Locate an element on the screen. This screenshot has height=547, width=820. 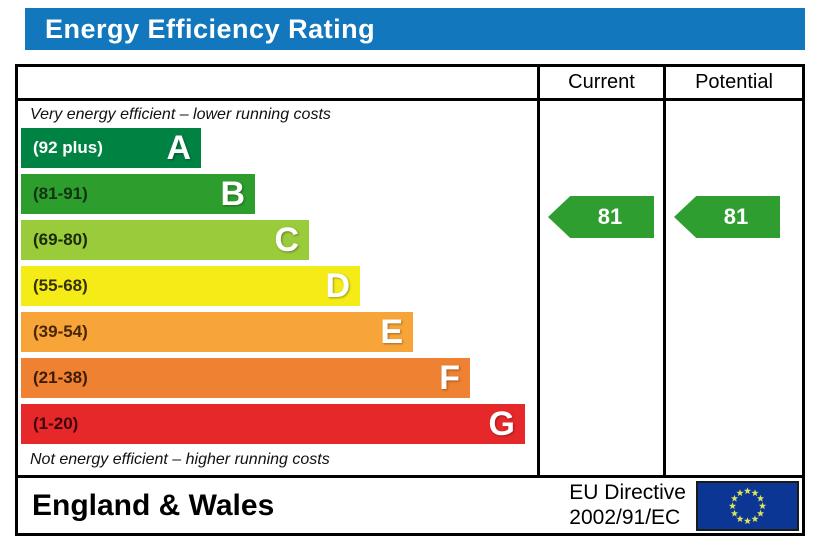
band-b: (81-91) B is located at coordinates (138, 194).